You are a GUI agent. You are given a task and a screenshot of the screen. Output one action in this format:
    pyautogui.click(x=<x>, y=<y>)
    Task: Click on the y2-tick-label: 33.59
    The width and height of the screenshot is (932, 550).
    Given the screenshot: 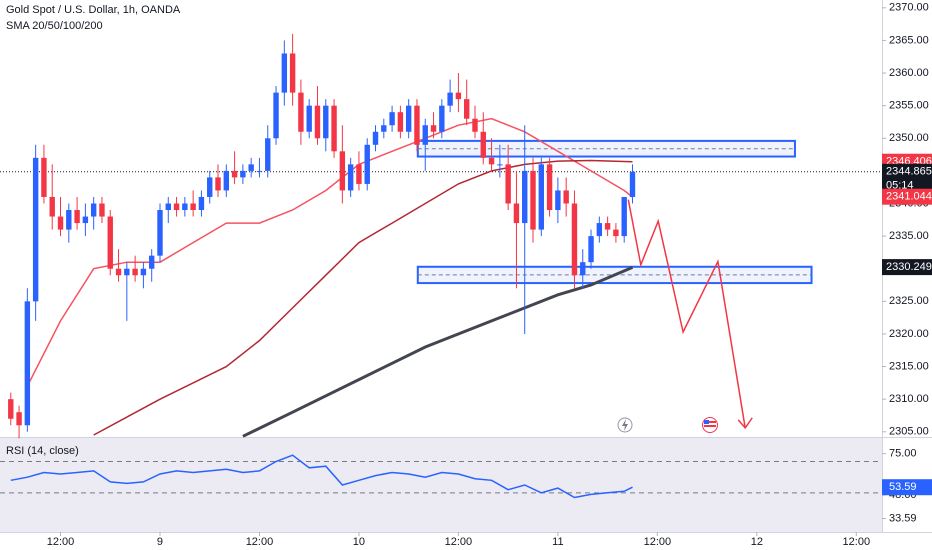 What is the action you would take?
    pyautogui.click(x=903, y=518)
    